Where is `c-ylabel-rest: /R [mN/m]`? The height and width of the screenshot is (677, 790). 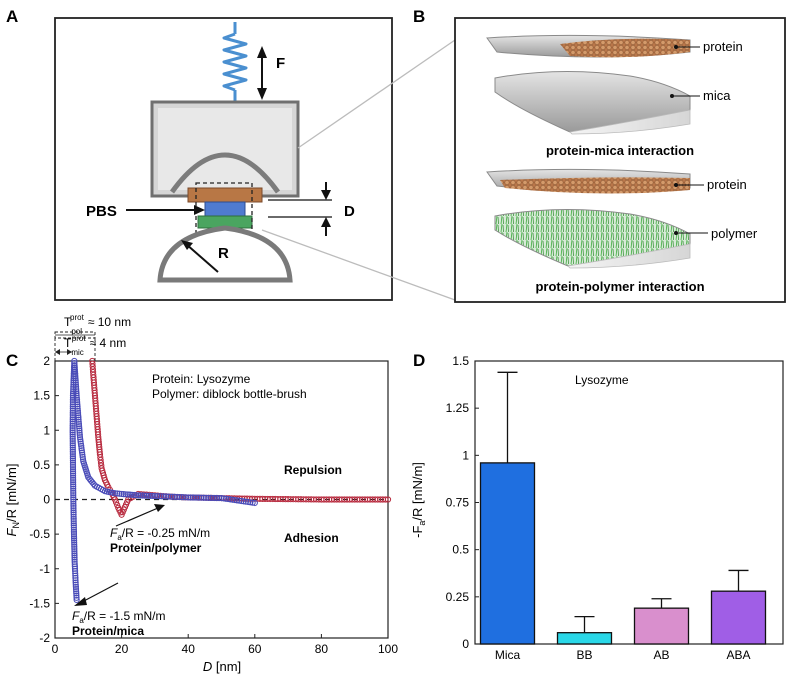
c-ylabel-rest: /R [mN/m] is located at coordinates (11, 493).